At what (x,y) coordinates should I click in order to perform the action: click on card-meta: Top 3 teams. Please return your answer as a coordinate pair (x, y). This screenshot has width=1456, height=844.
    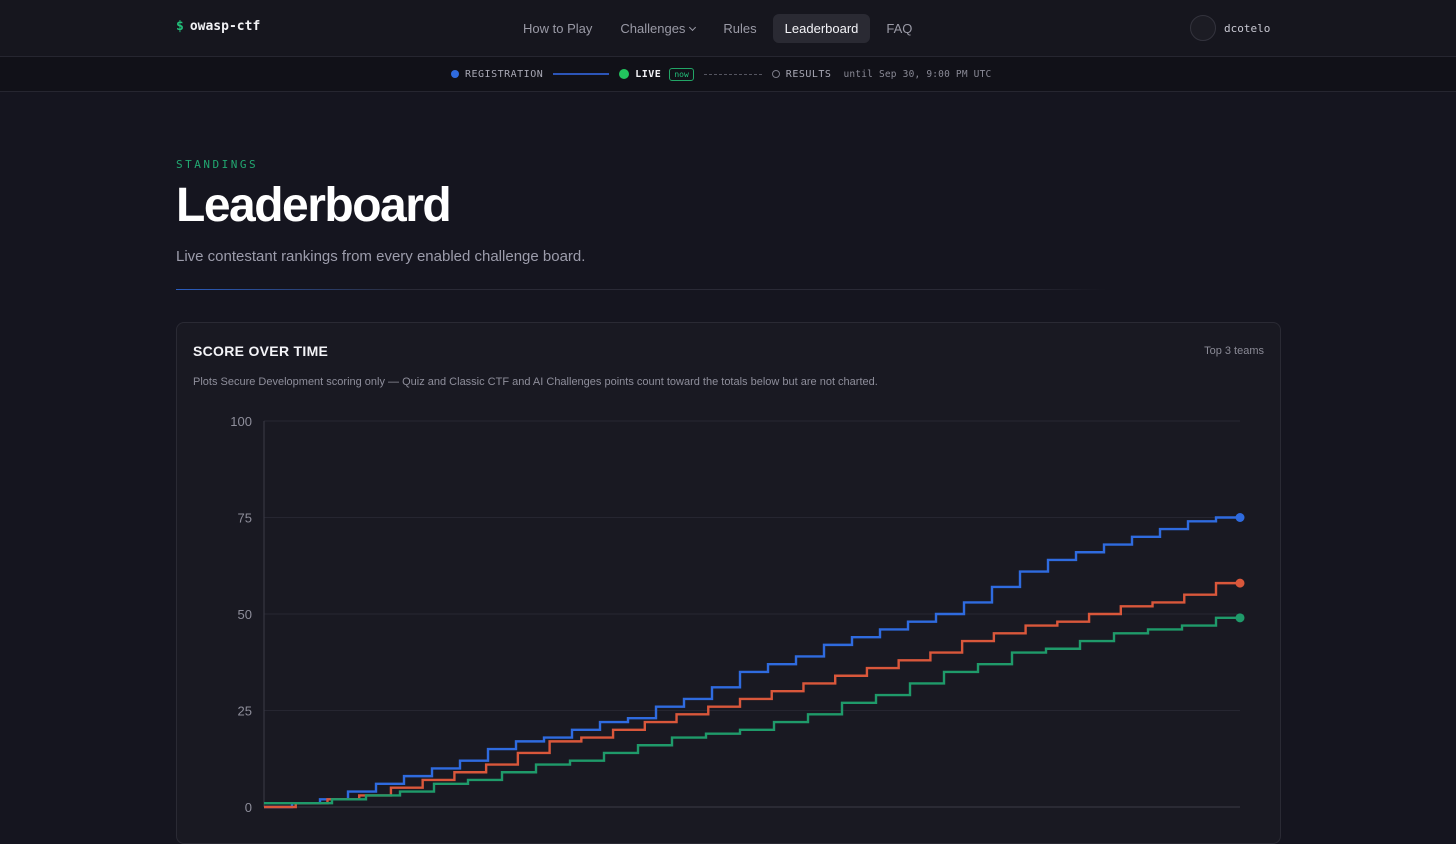
    Looking at the image, I should click on (1234, 351).